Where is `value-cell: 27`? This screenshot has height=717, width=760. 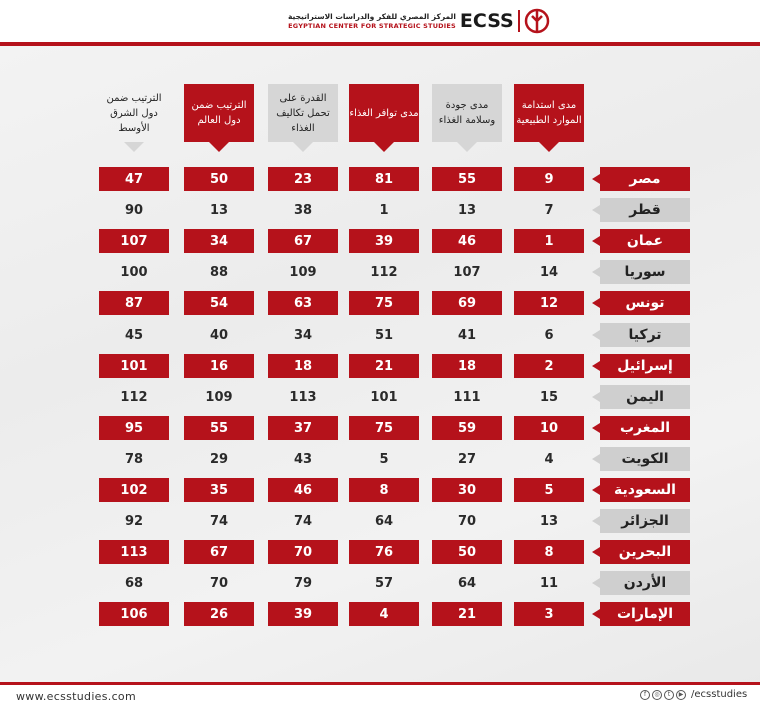
value-cell: 27 is located at coordinates (467, 459).